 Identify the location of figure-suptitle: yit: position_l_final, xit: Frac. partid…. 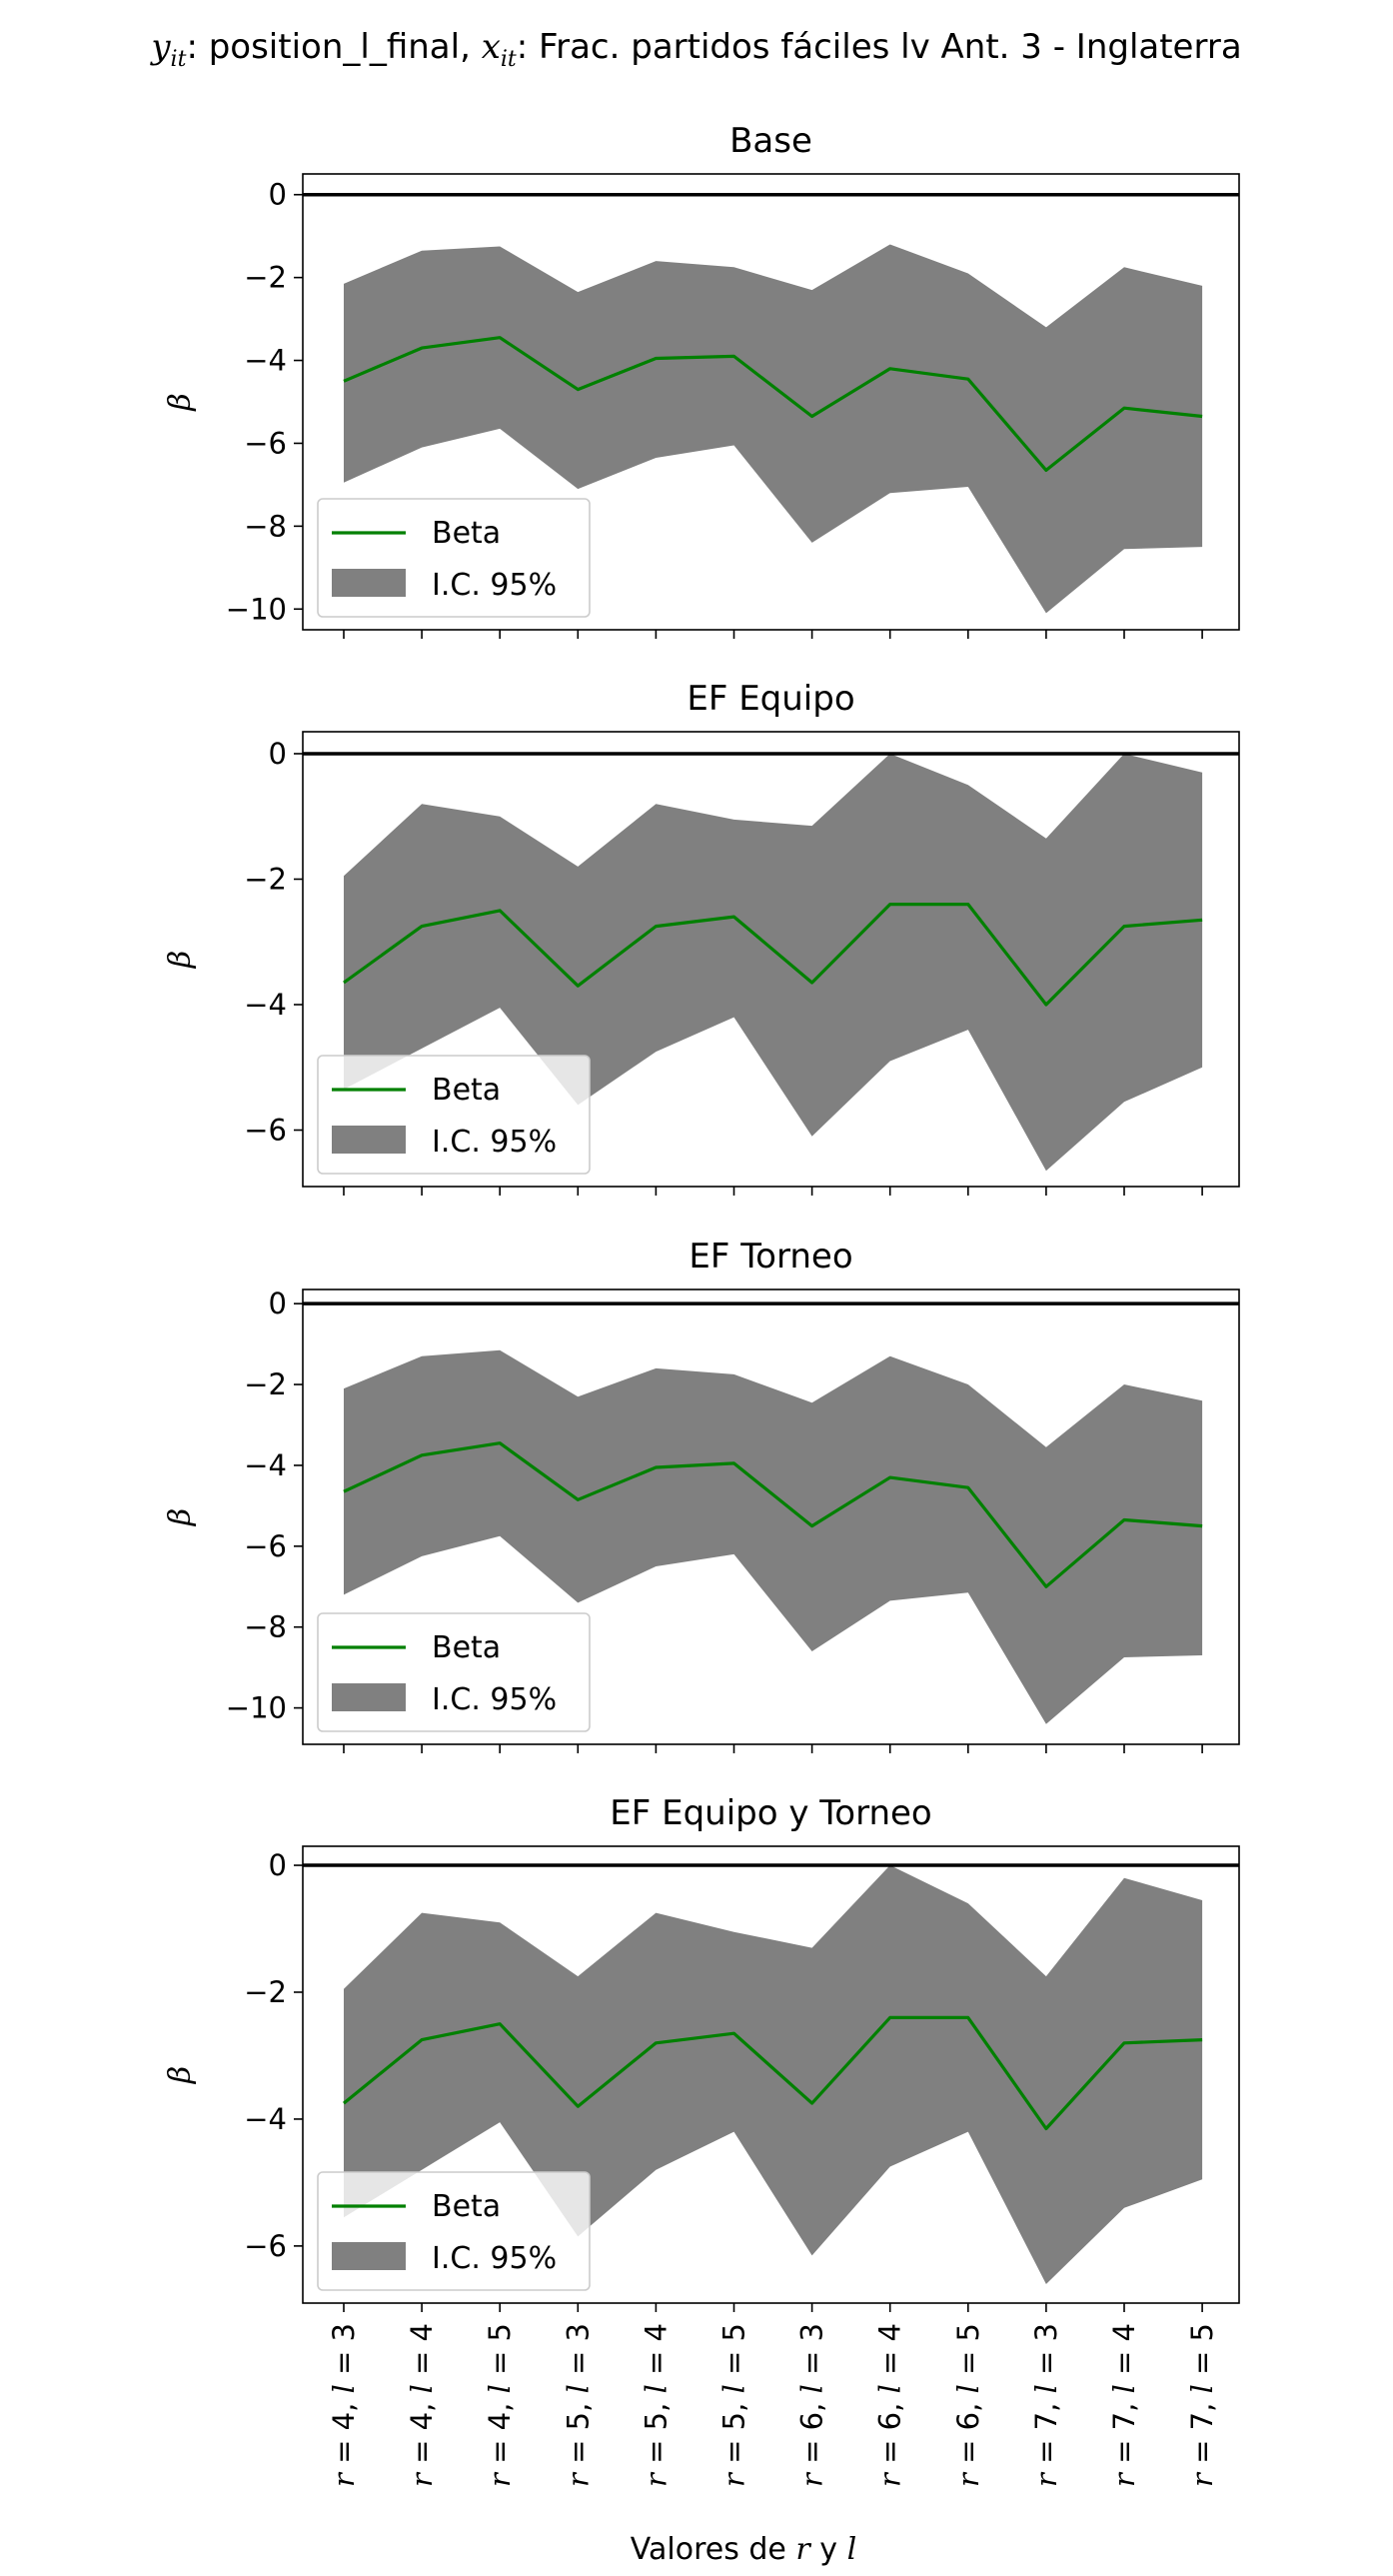
(695, 50).